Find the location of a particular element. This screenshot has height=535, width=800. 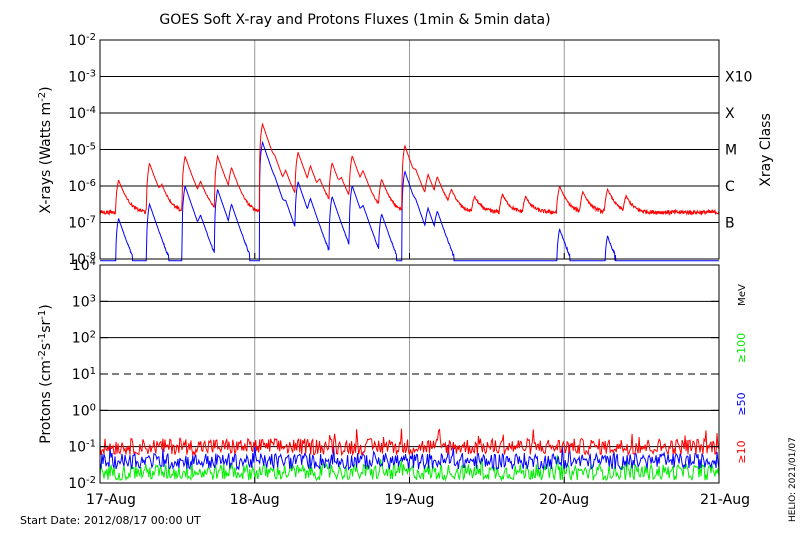

unit-label: MeV is located at coordinates (742, 295).